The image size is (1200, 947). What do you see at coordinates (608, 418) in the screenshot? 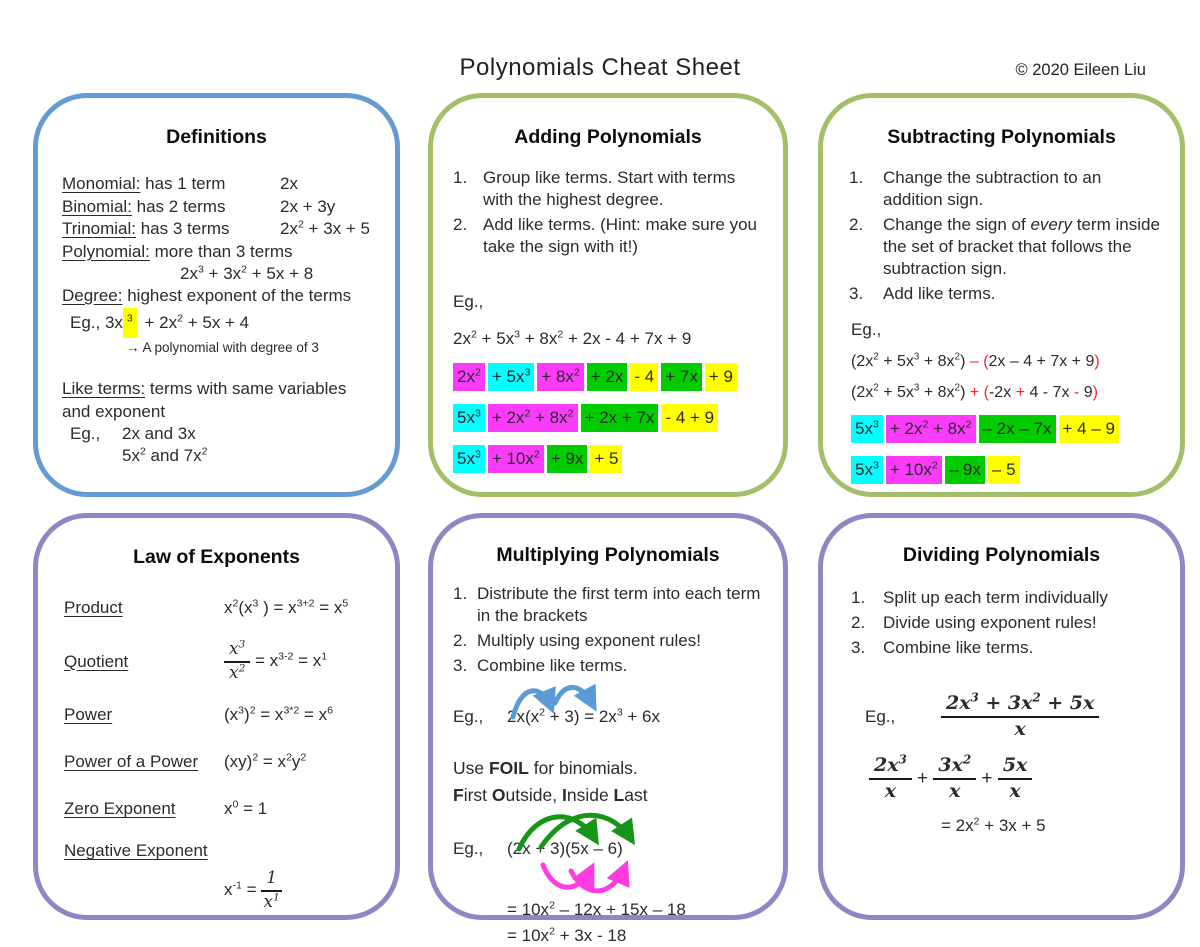
I see `adding-highlight-row-2: 5x3 + 2x2 + 8x2 + 2x + 7x - 4 + 9` at bounding box center [608, 418].